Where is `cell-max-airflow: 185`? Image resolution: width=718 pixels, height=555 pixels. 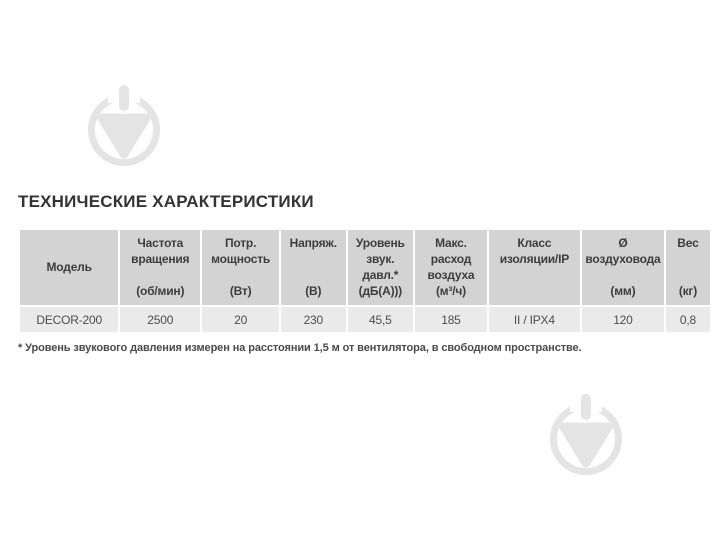
cell-max-airflow: 185 is located at coordinates (451, 319).